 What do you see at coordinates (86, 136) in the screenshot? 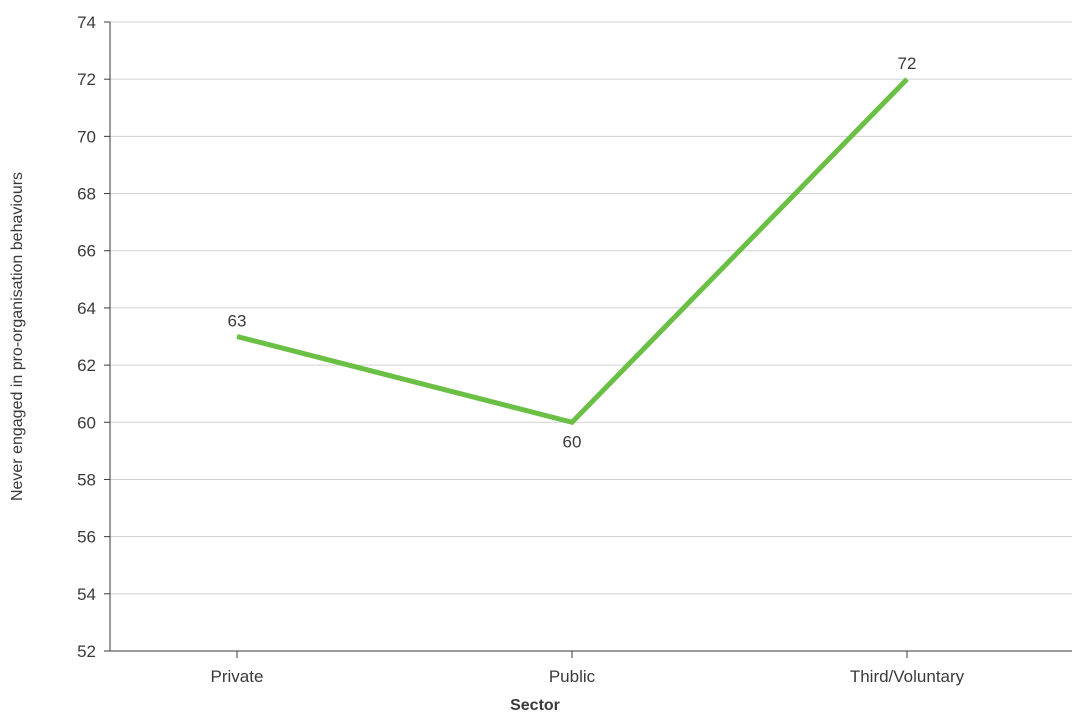
I see `y-tick-label: 70` at bounding box center [86, 136].